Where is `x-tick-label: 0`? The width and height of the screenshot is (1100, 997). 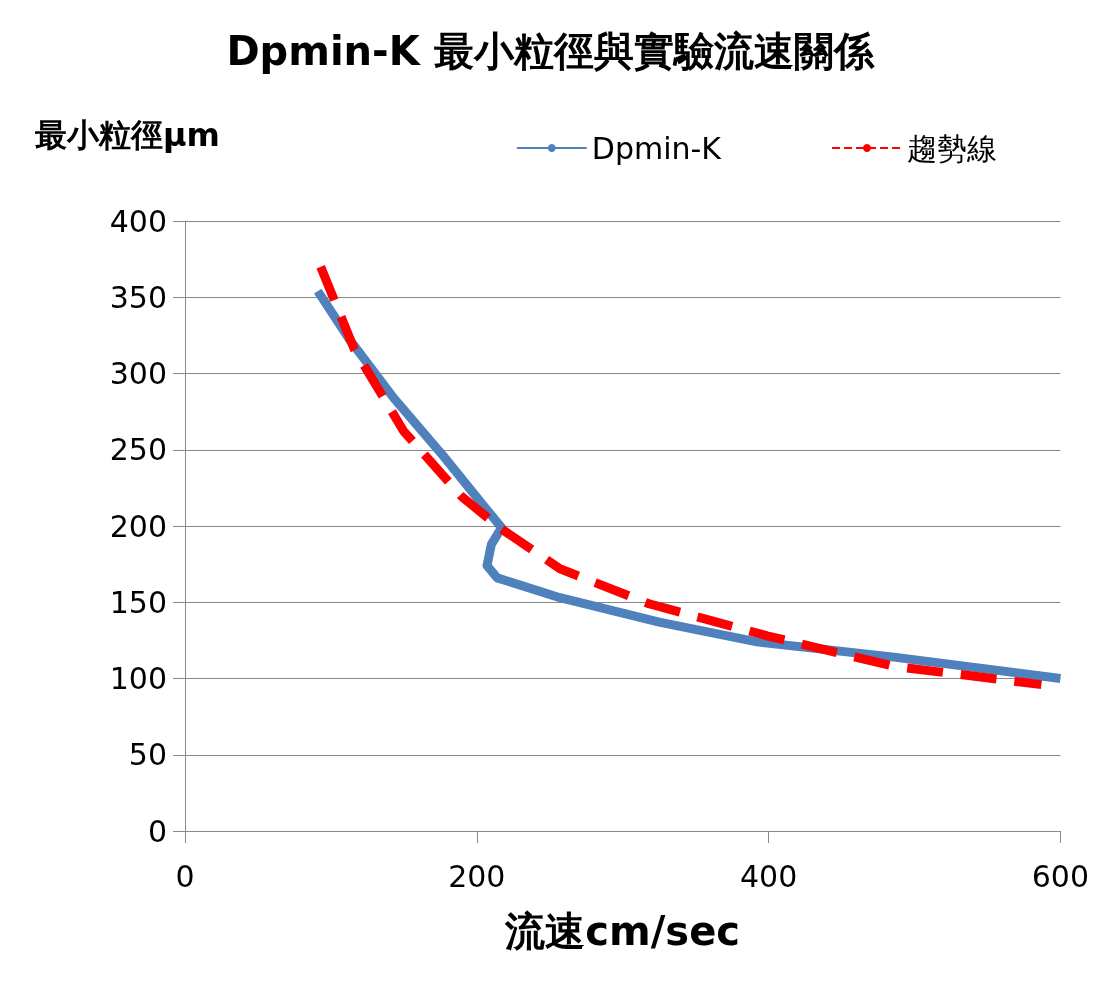
x-tick-label: 0 is located at coordinates (185, 876).